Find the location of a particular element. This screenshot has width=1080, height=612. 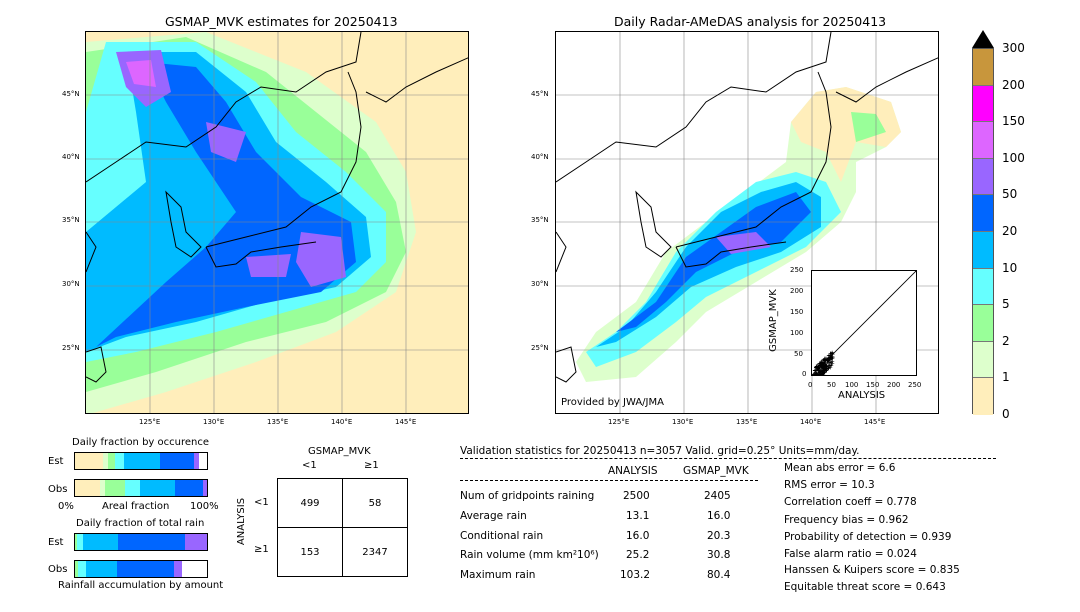

right-lon-label: 140°E is located at coordinates (811, 422).